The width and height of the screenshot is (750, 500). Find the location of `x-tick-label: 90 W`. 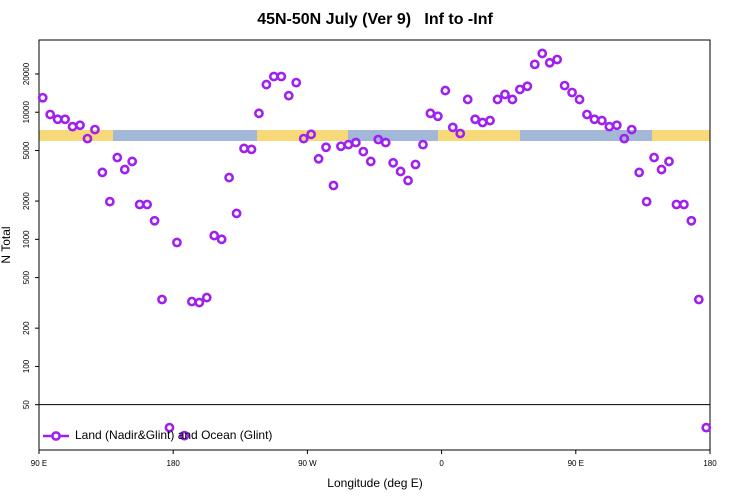

x-tick-label: 90 W is located at coordinates (307, 463).